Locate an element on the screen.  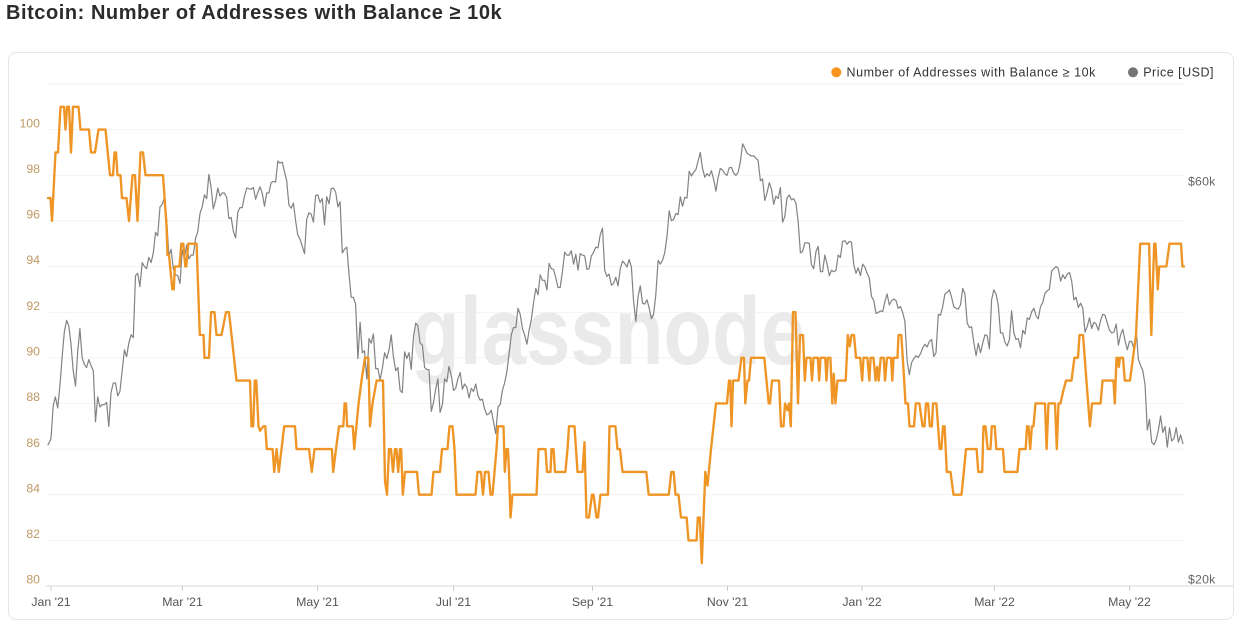
svg-text: 88 is located at coordinates (33, 397).